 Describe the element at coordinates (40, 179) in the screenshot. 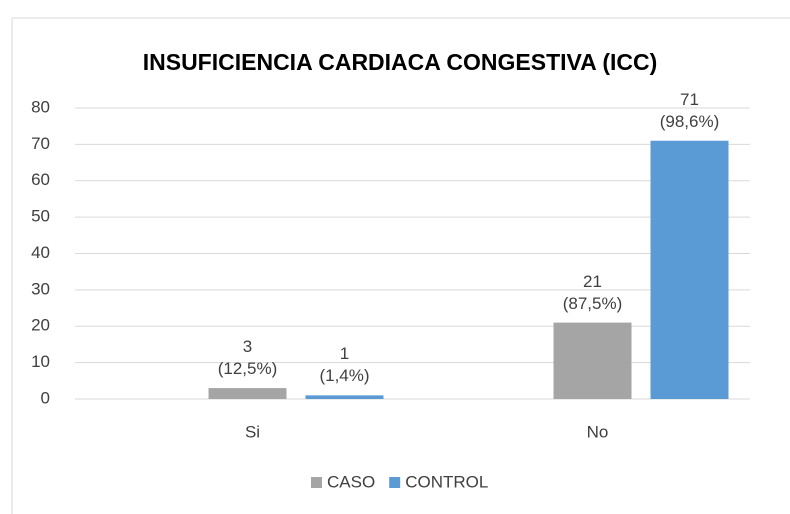

I see `y-tick-label: 60` at that location.